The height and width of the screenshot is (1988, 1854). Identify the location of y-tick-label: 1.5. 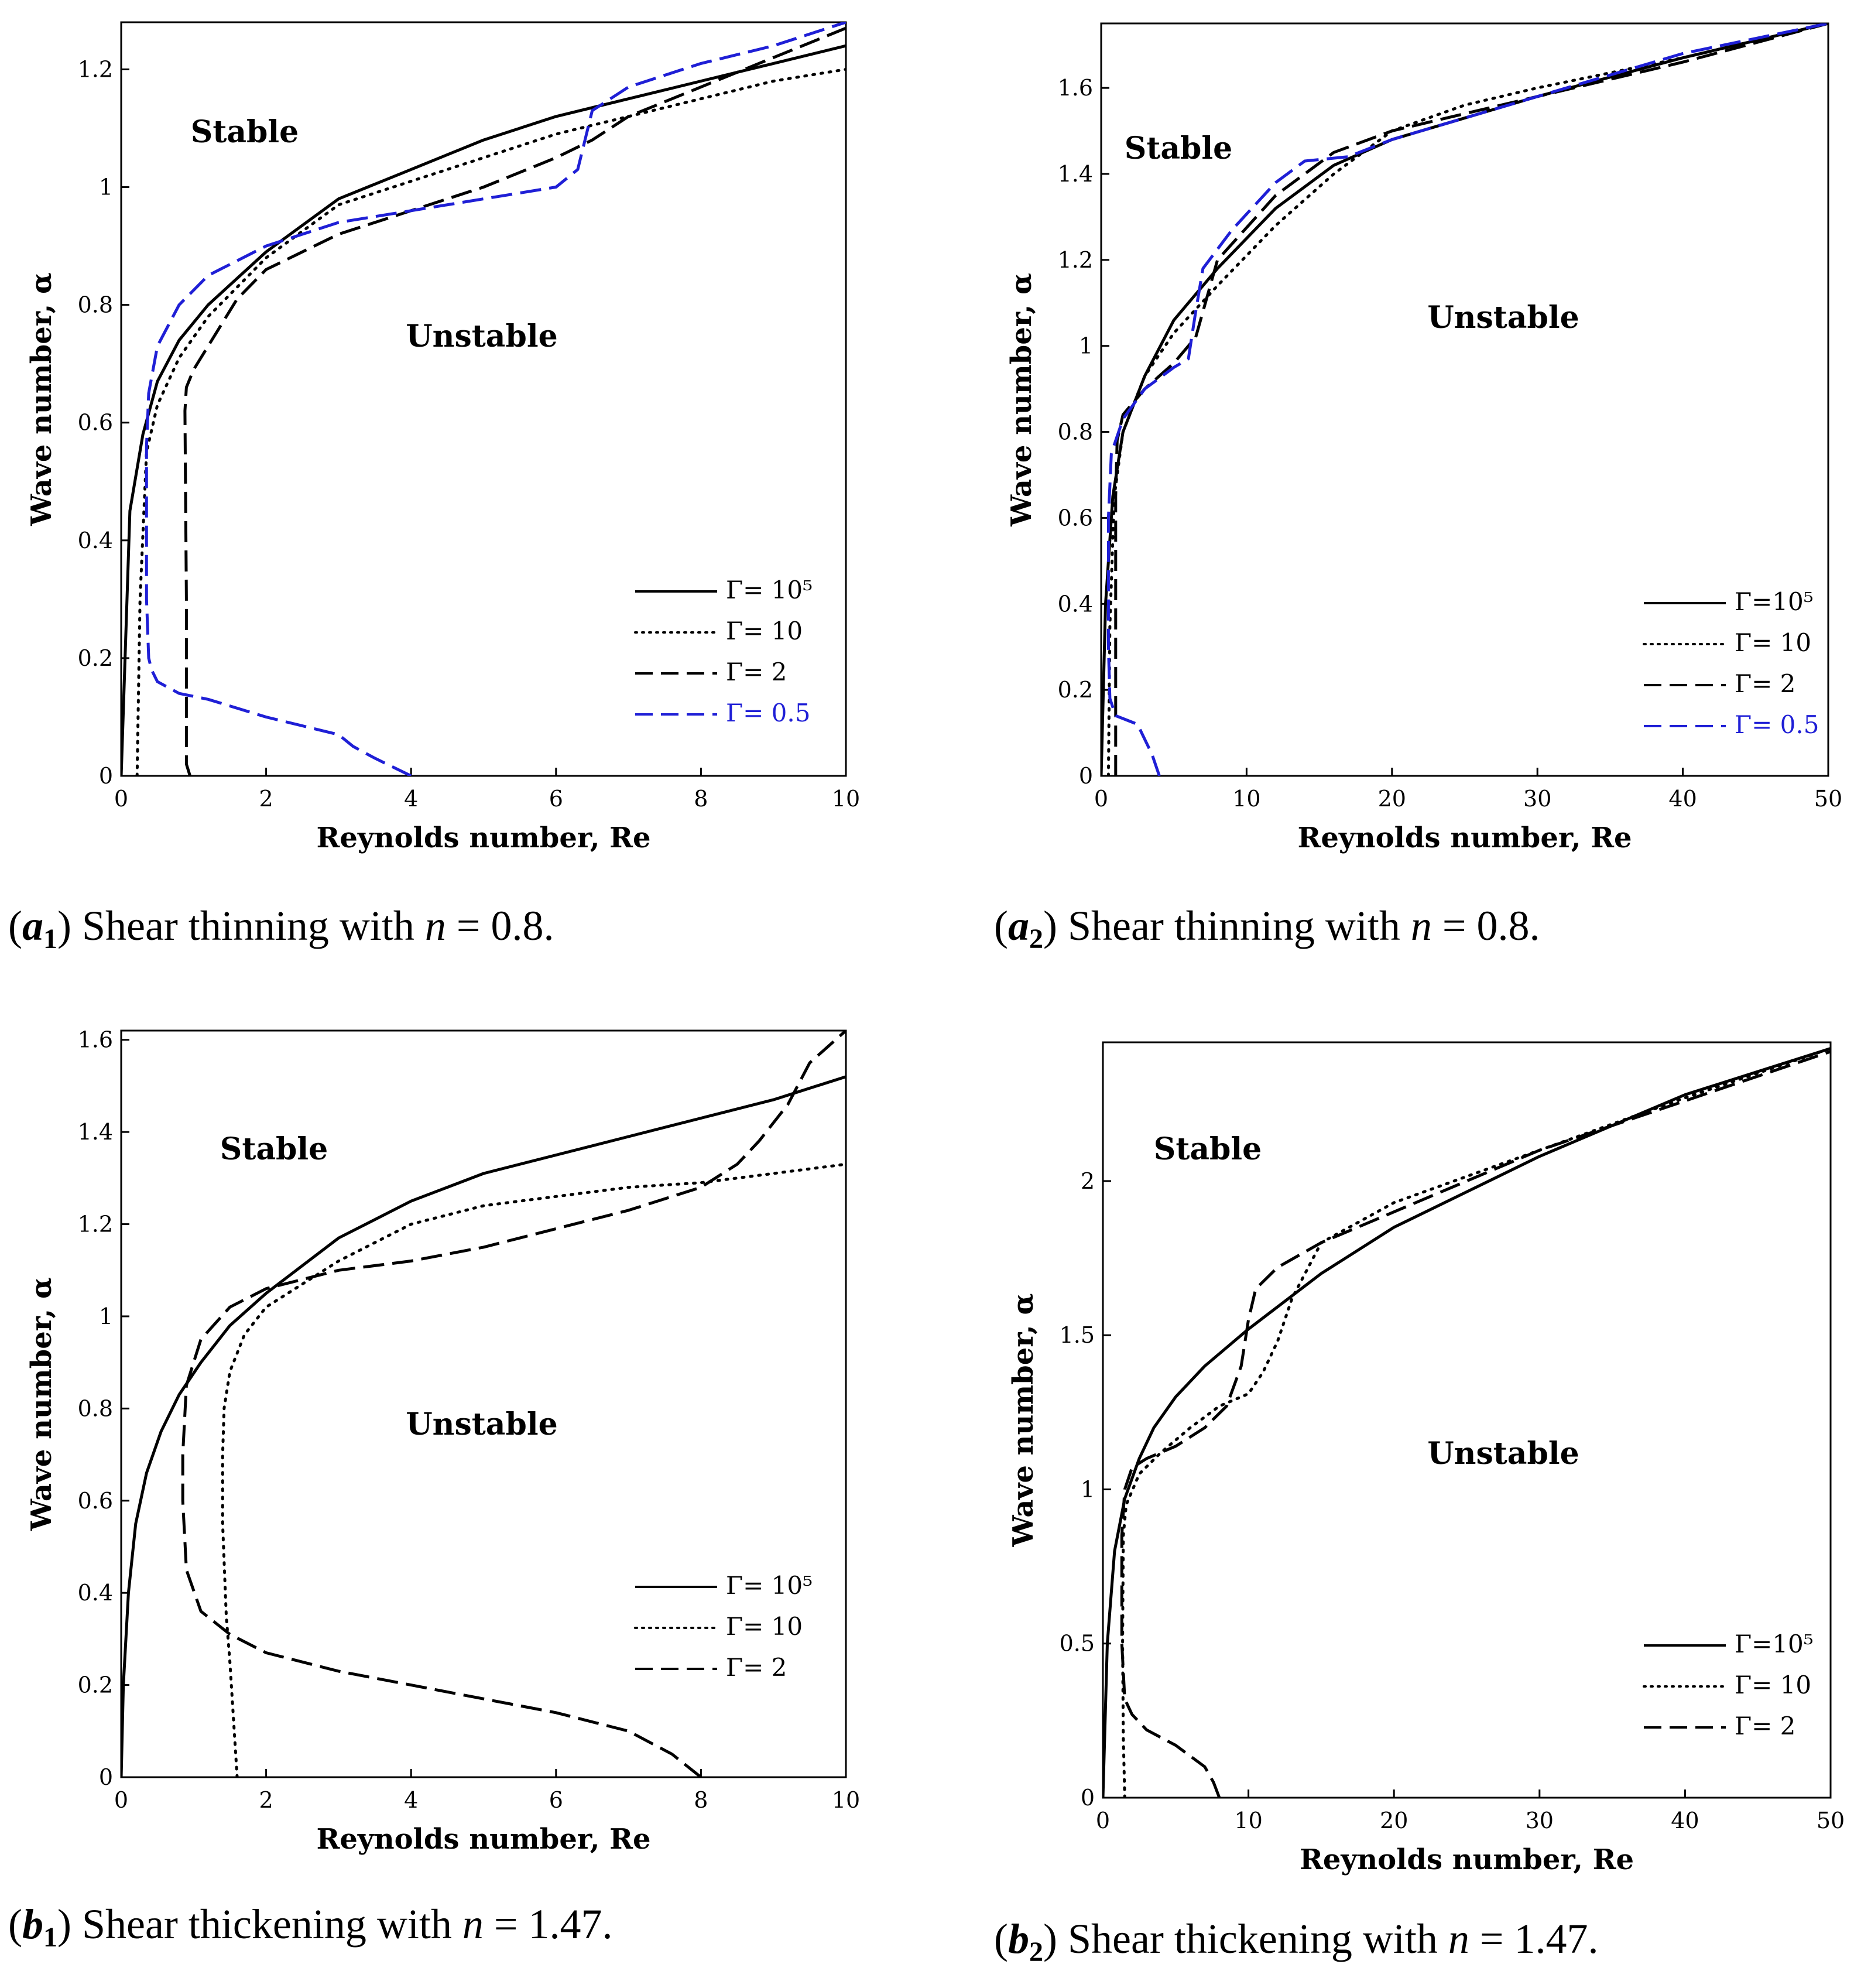
(1077, 1335).